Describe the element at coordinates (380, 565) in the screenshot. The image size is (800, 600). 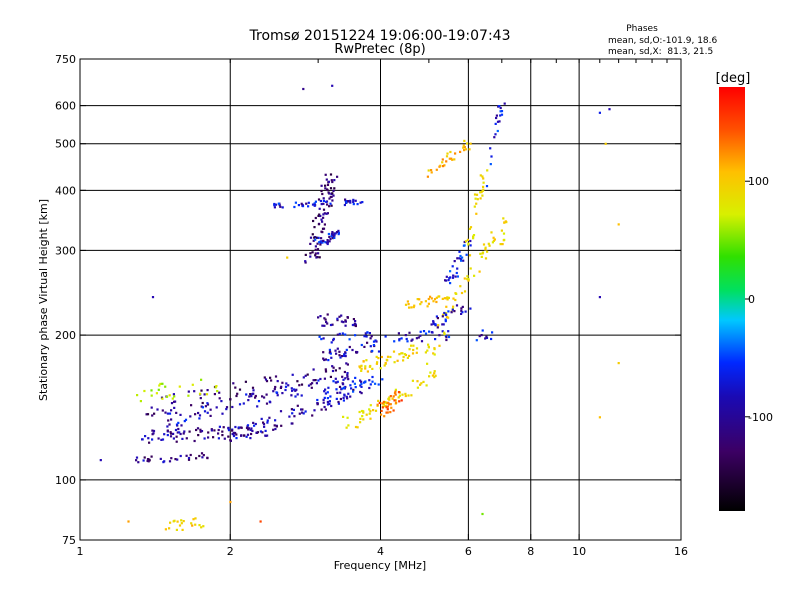
I see `x-axis-label: Frequency [MHz]` at that location.